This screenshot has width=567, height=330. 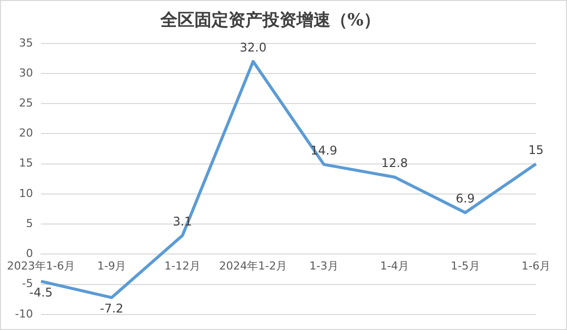 What do you see at coordinates (27, 283) in the screenshot?
I see `y-tick-label: -5` at bounding box center [27, 283].